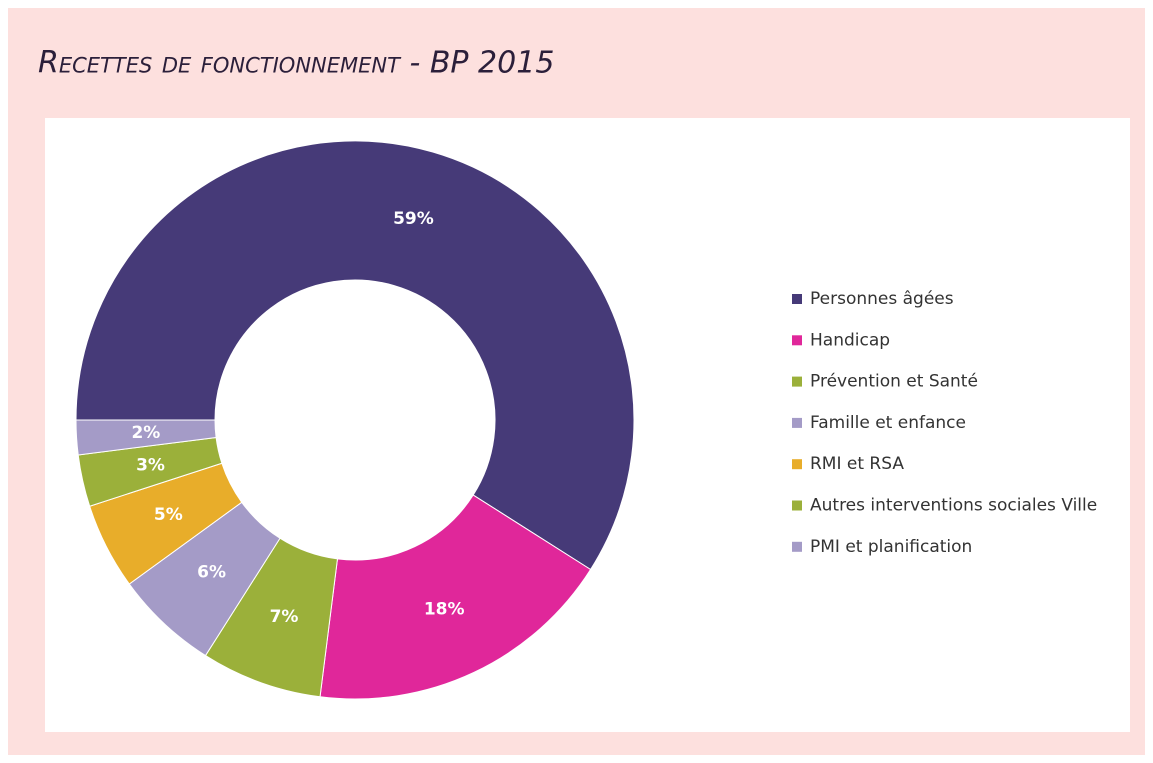  I want to click on data-label: 2%, so click(145, 433).